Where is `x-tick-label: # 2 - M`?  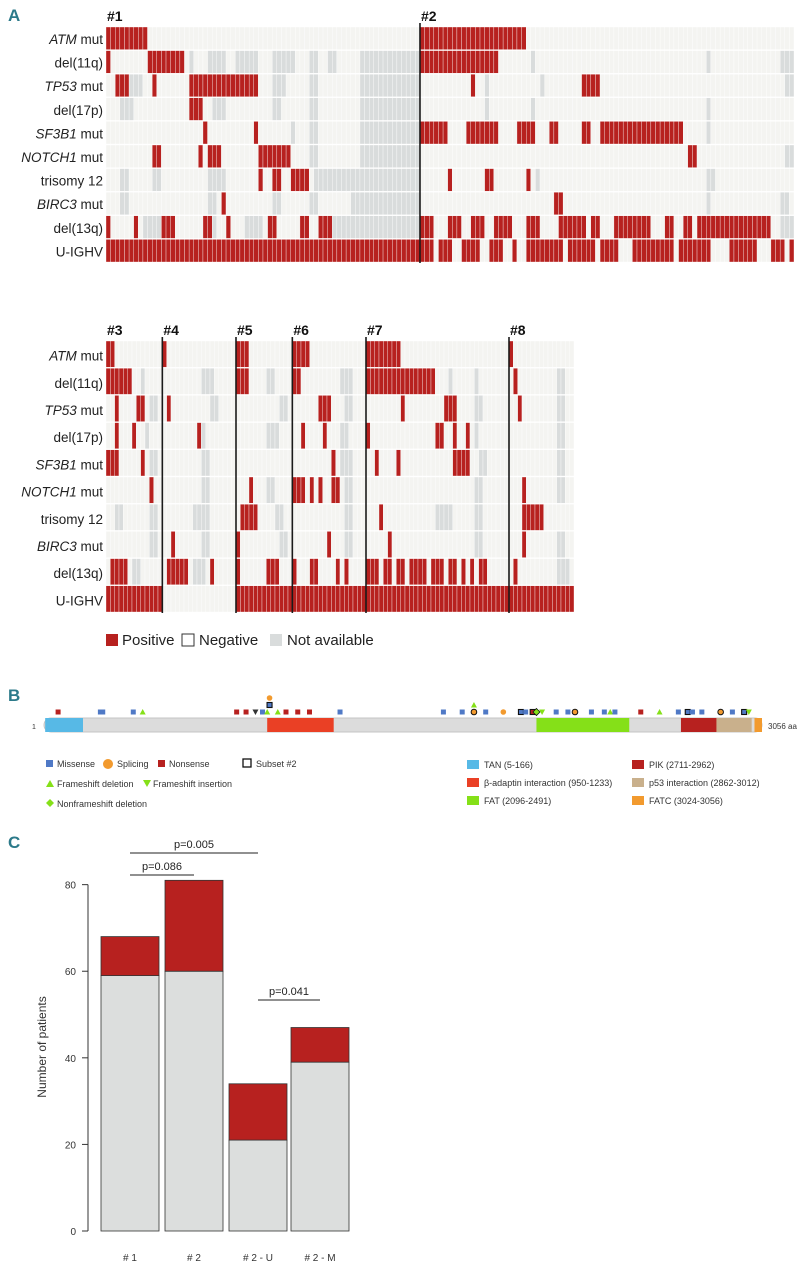
x-tick-label: # 2 - M is located at coordinates (319, 1258).